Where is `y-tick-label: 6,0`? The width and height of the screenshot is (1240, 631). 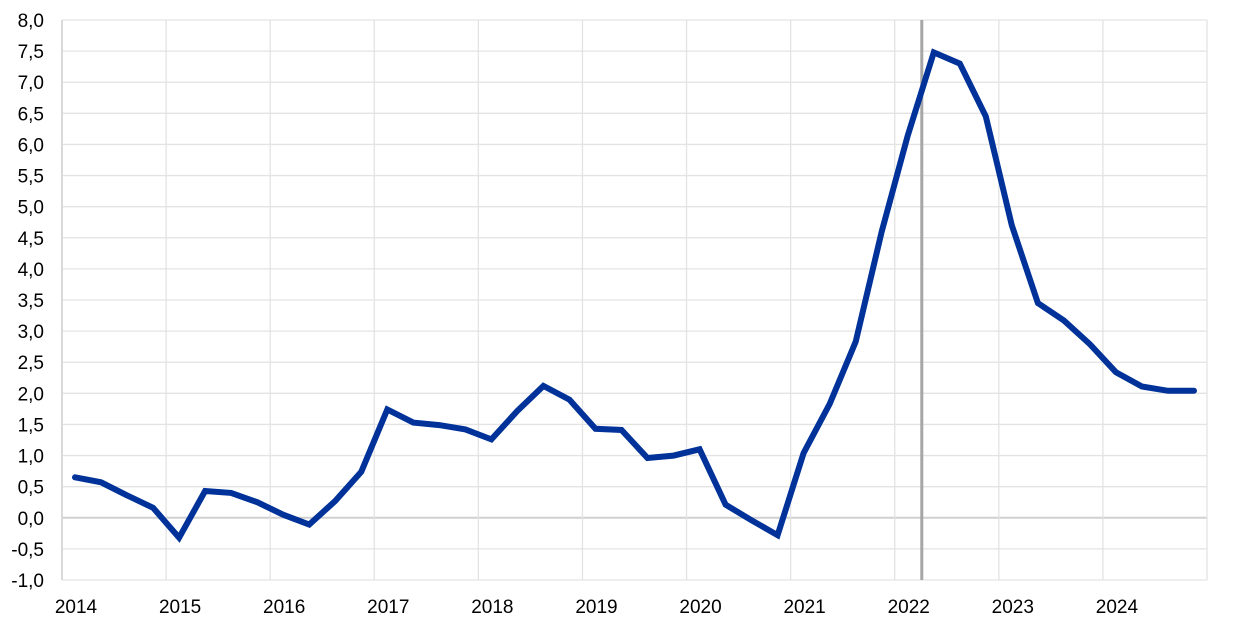 y-tick-label: 6,0 is located at coordinates (31, 145).